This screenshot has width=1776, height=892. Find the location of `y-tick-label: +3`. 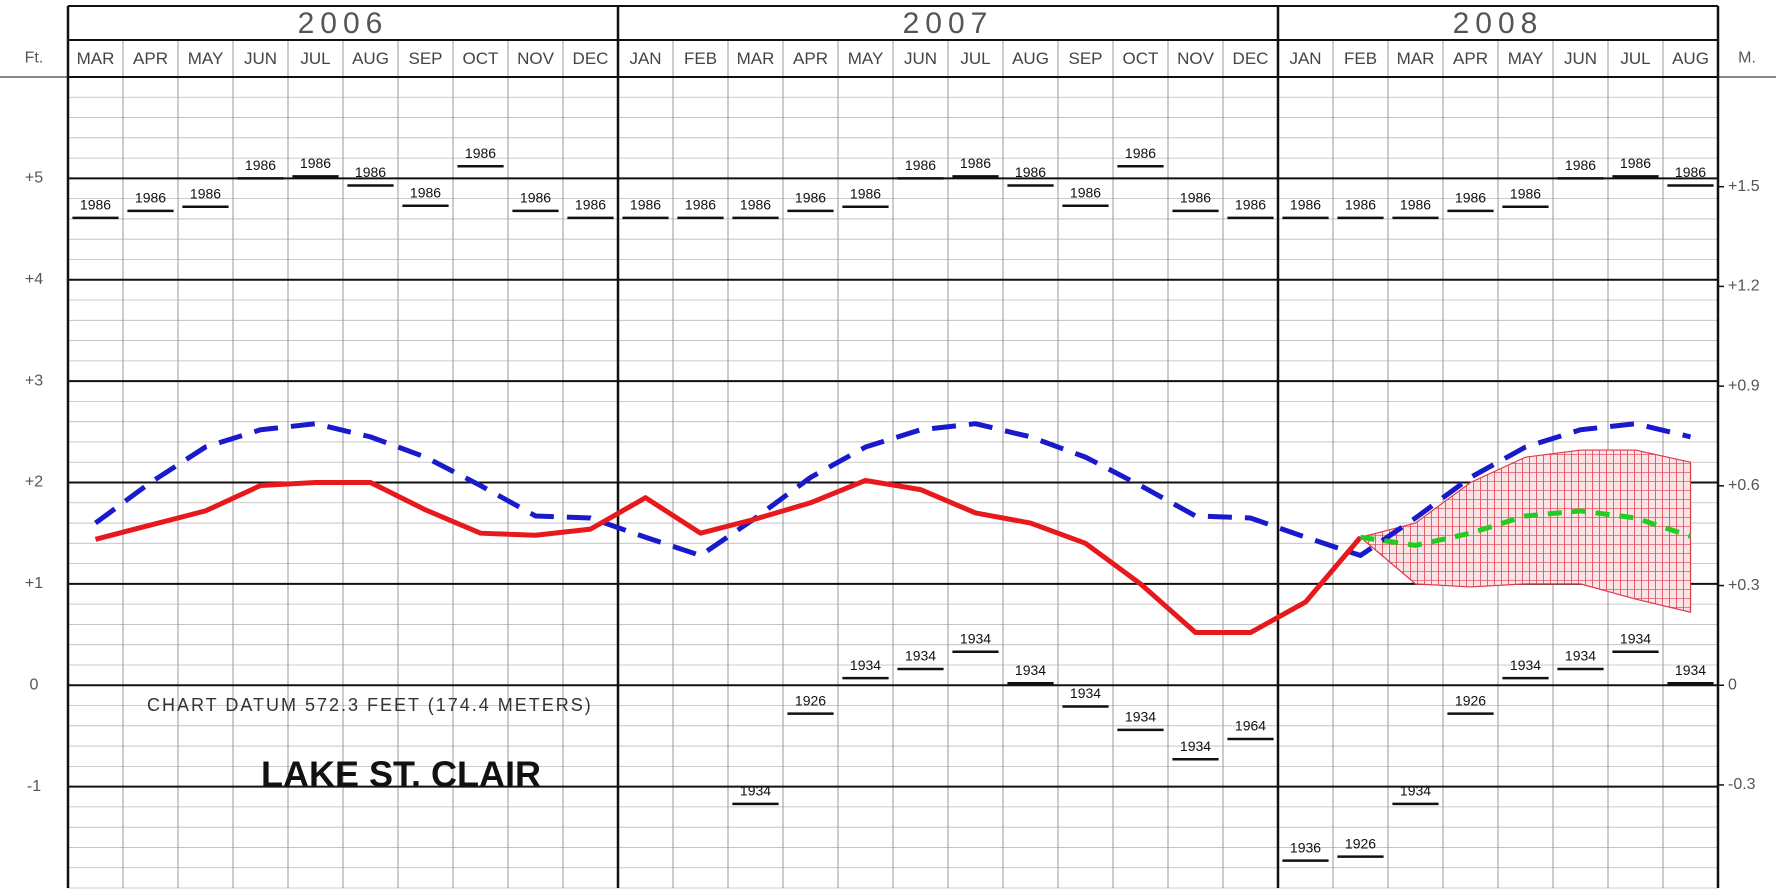

y-tick-label: +3 is located at coordinates (34, 380).